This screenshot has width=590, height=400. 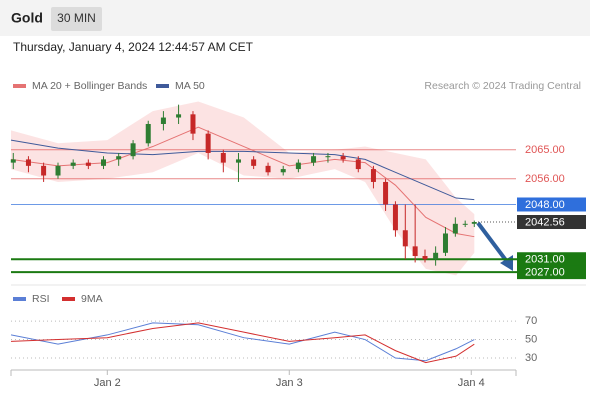 What do you see at coordinates (89, 86) in the screenshot?
I see `legend-label: MA 20 + Bollinger Bands` at bounding box center [89, 86].